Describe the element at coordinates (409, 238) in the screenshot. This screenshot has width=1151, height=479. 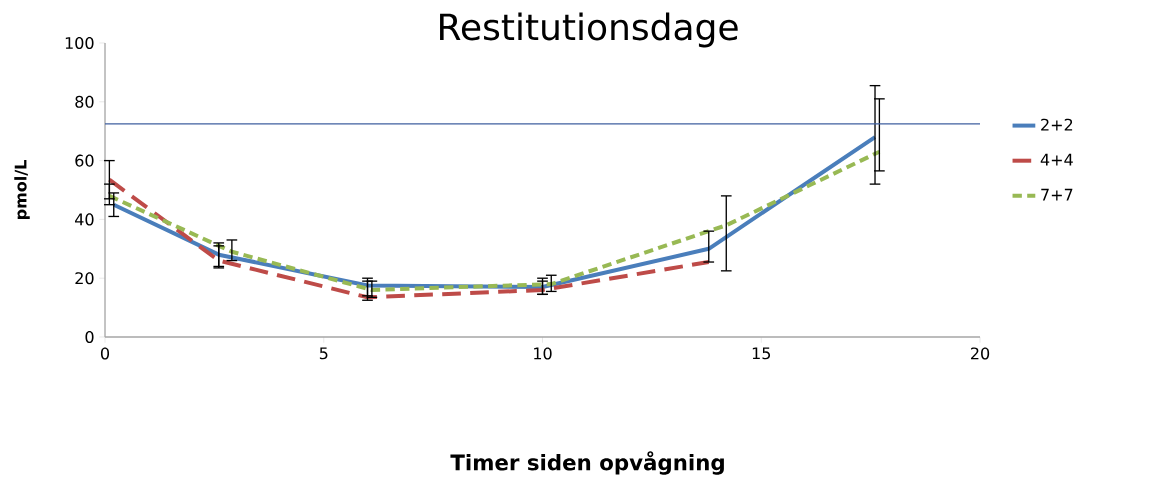
I see `line-series` at that location.